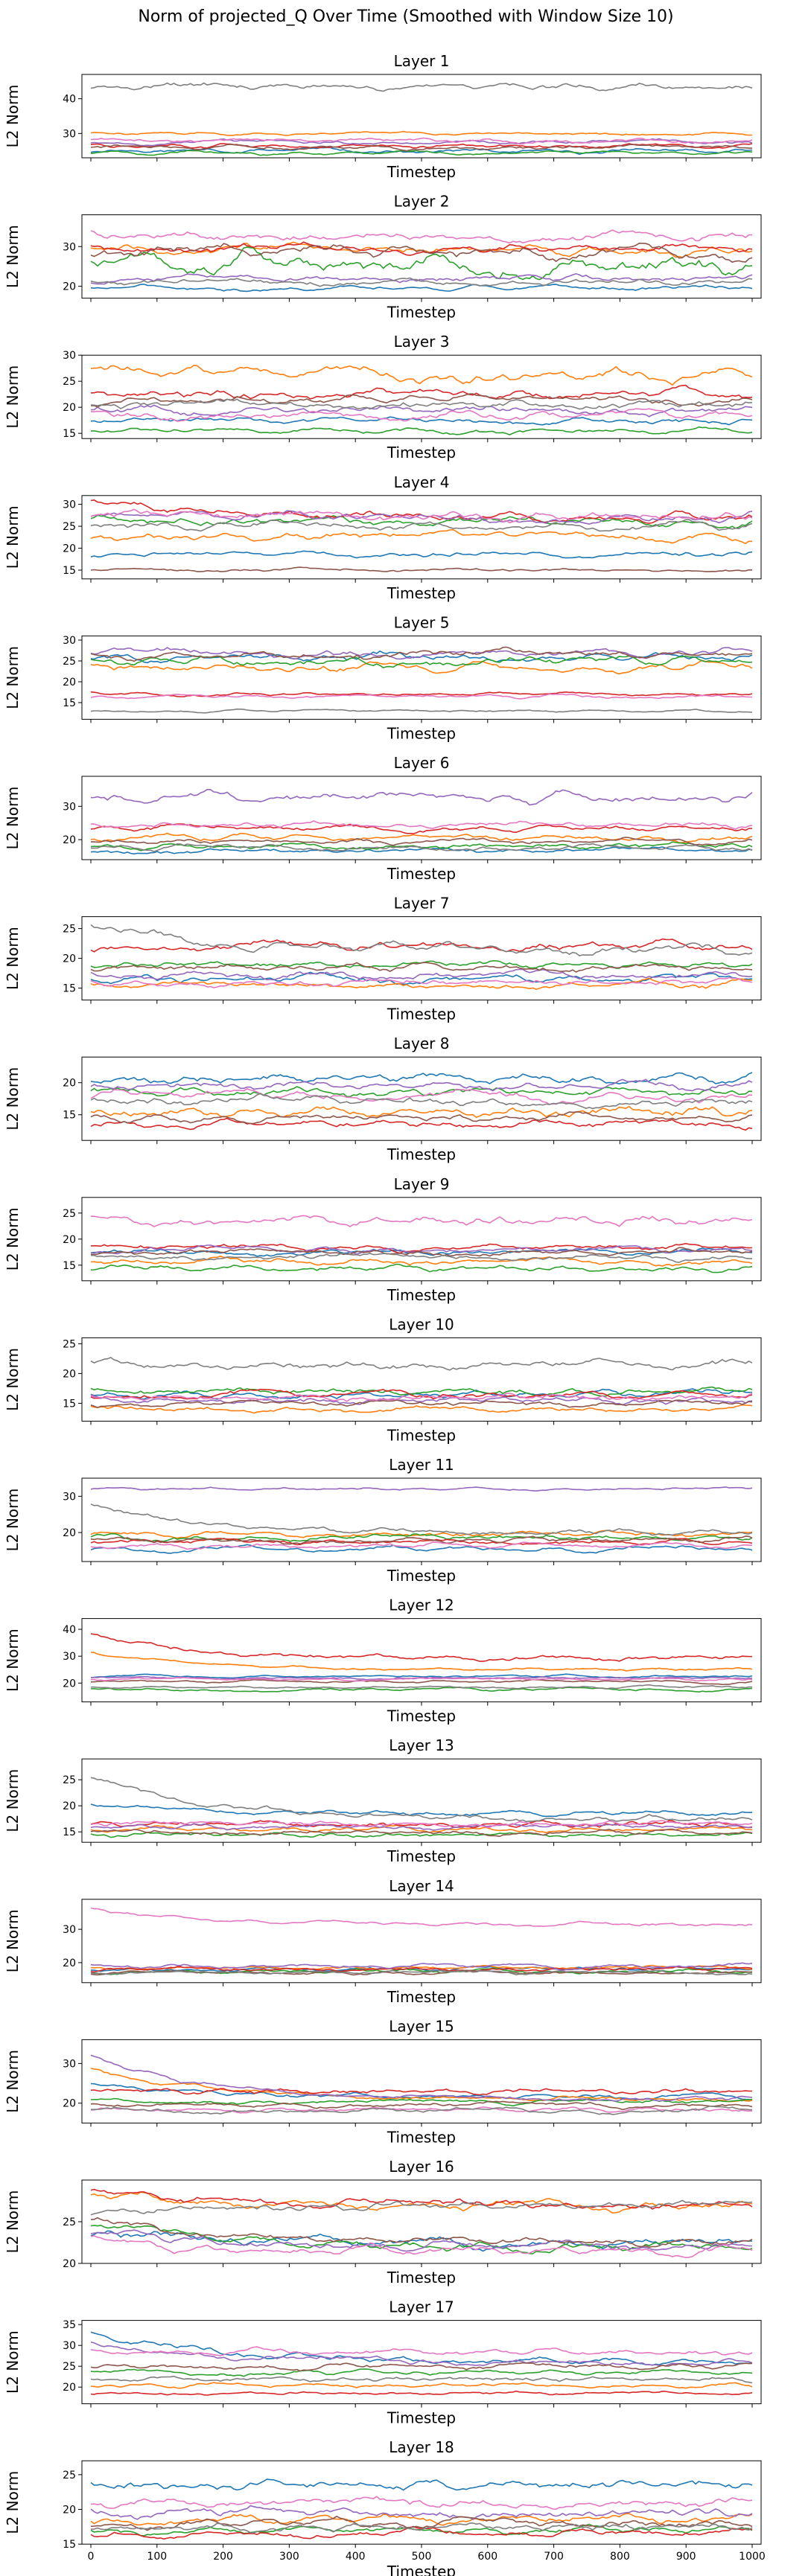 The image size is (811, 2576). I want to click on x-tick-label: 700, so click(554, 2557).